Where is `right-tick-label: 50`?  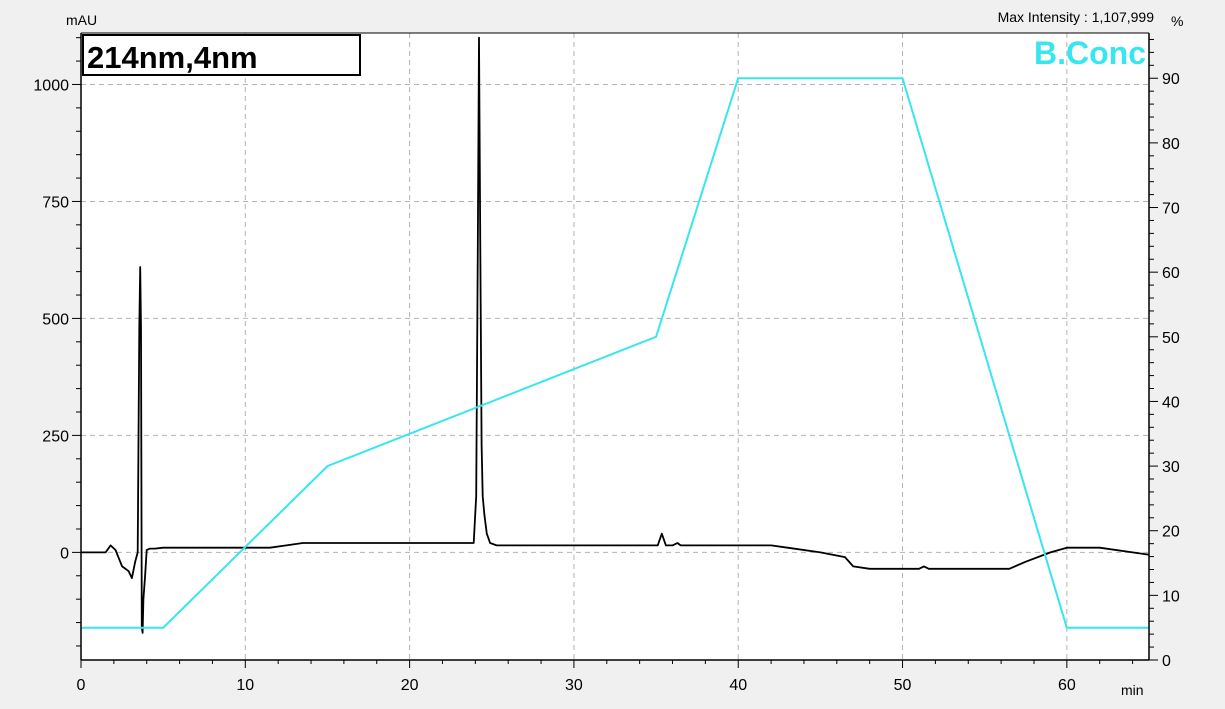 right-tick-label: 50 is located at coordinates (1171, 338).